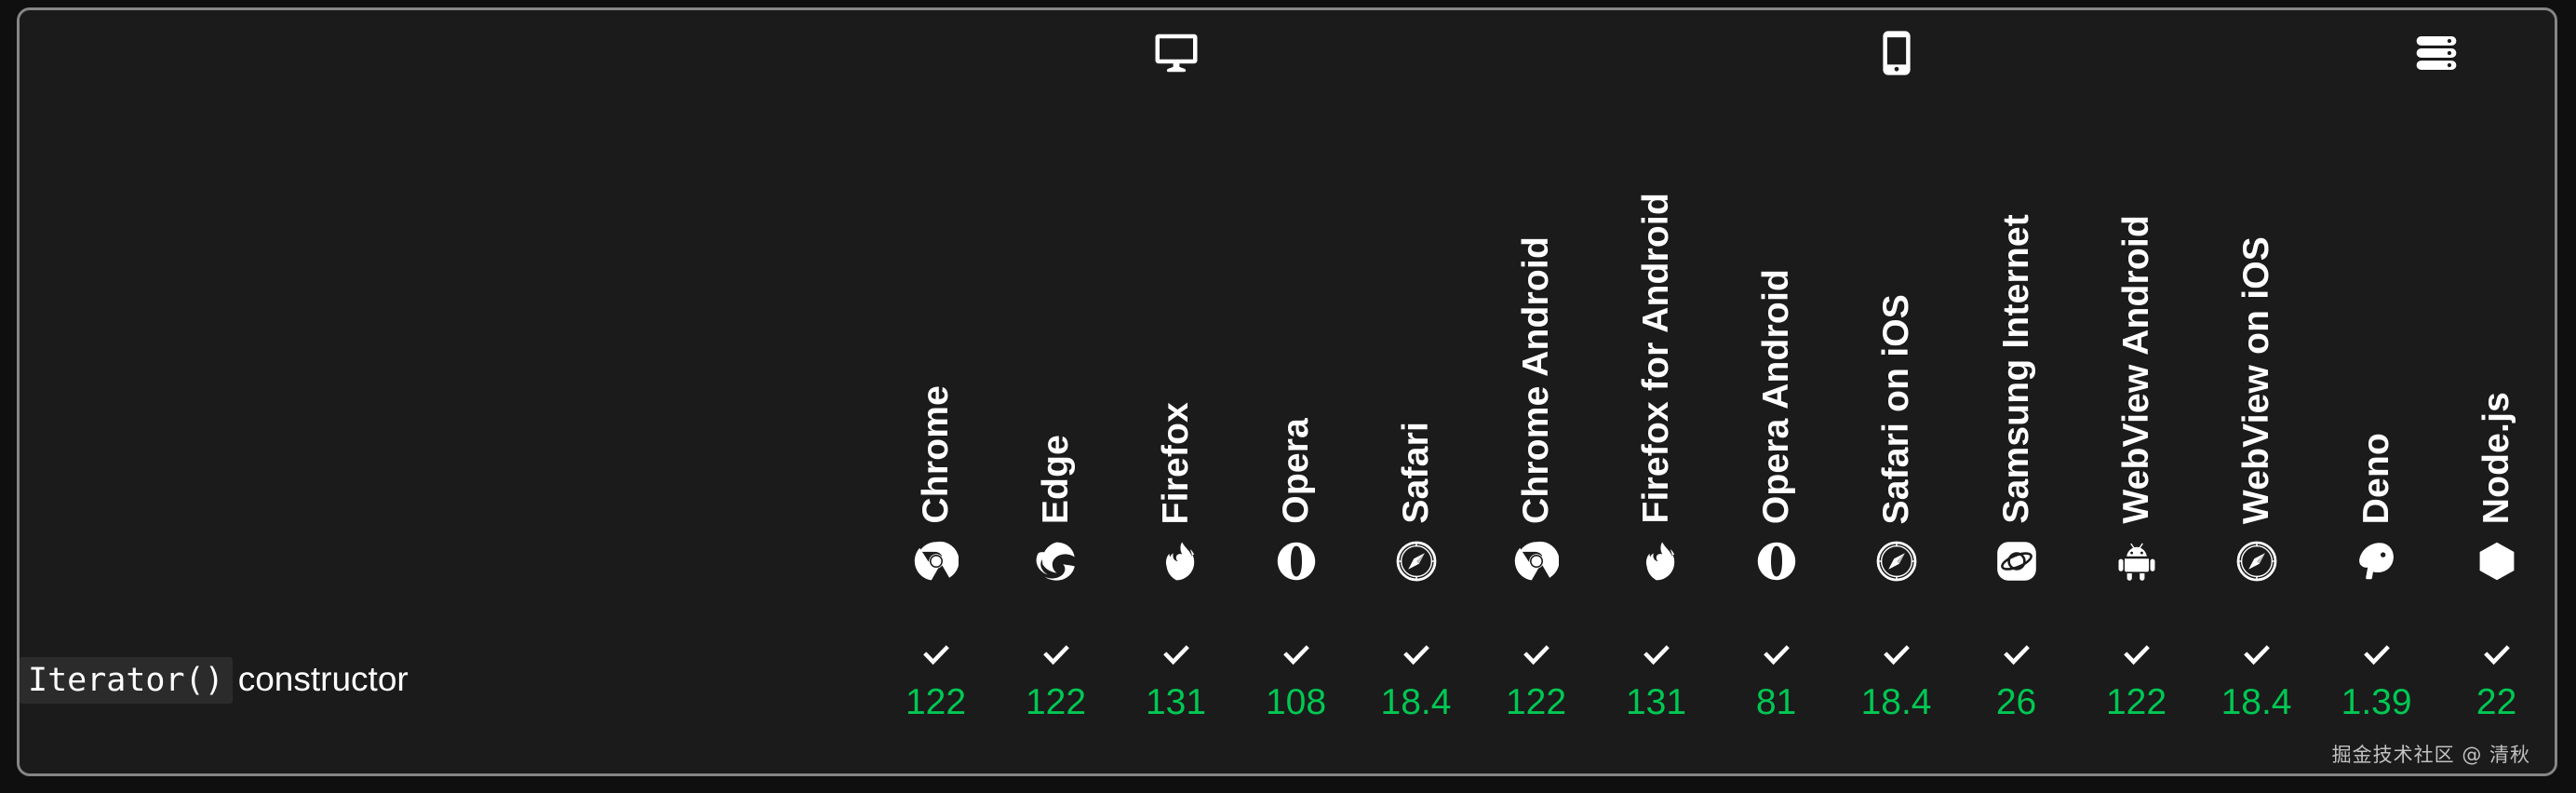  Describe the element at coordinates (1296, 702) in the screenshot. I see `support-version-label: 108` at that location.